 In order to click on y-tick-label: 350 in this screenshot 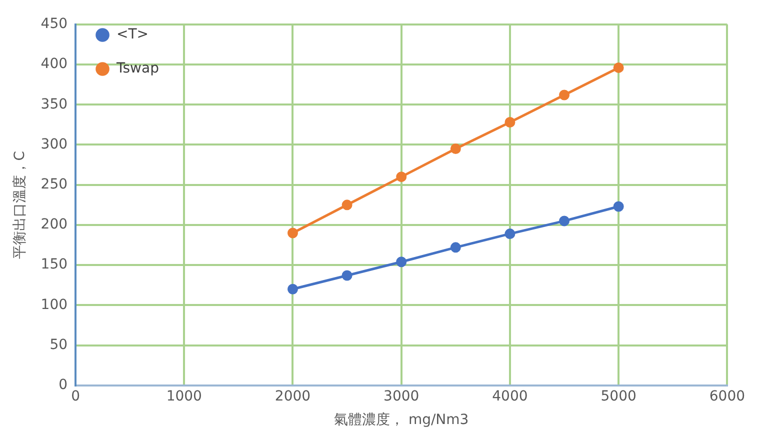, I will do `click(54, 104)`.